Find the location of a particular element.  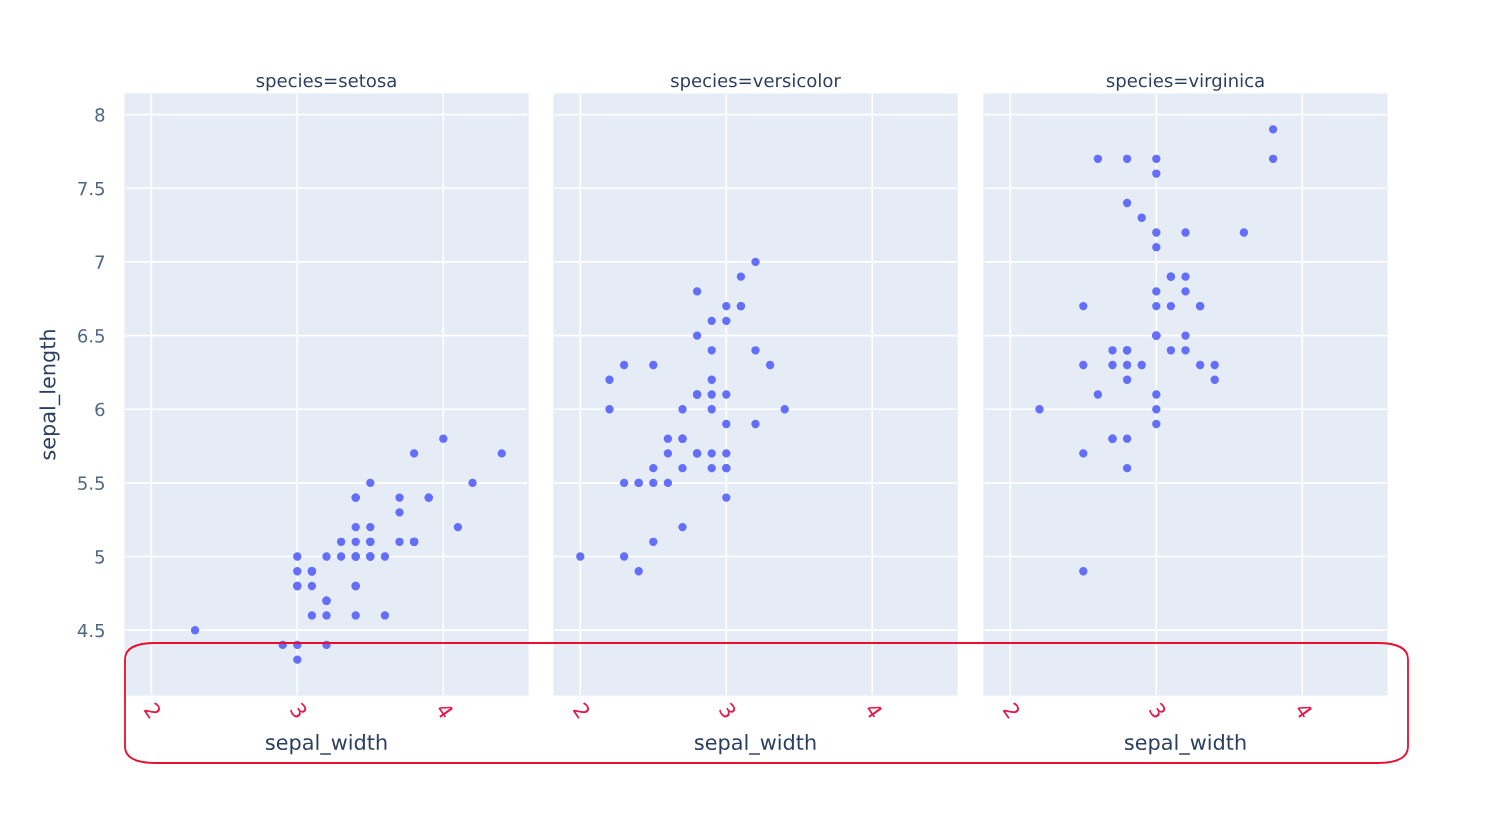

chart-title: species=virginica is located at coordinates (1185, 82).